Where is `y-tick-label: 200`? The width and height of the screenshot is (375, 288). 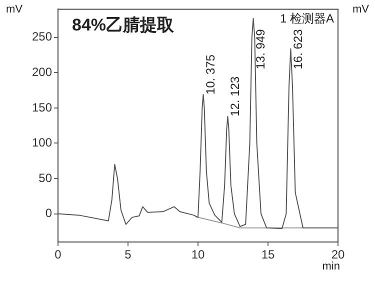
y-tick-label: 200 is located at coordinates (42, 72).